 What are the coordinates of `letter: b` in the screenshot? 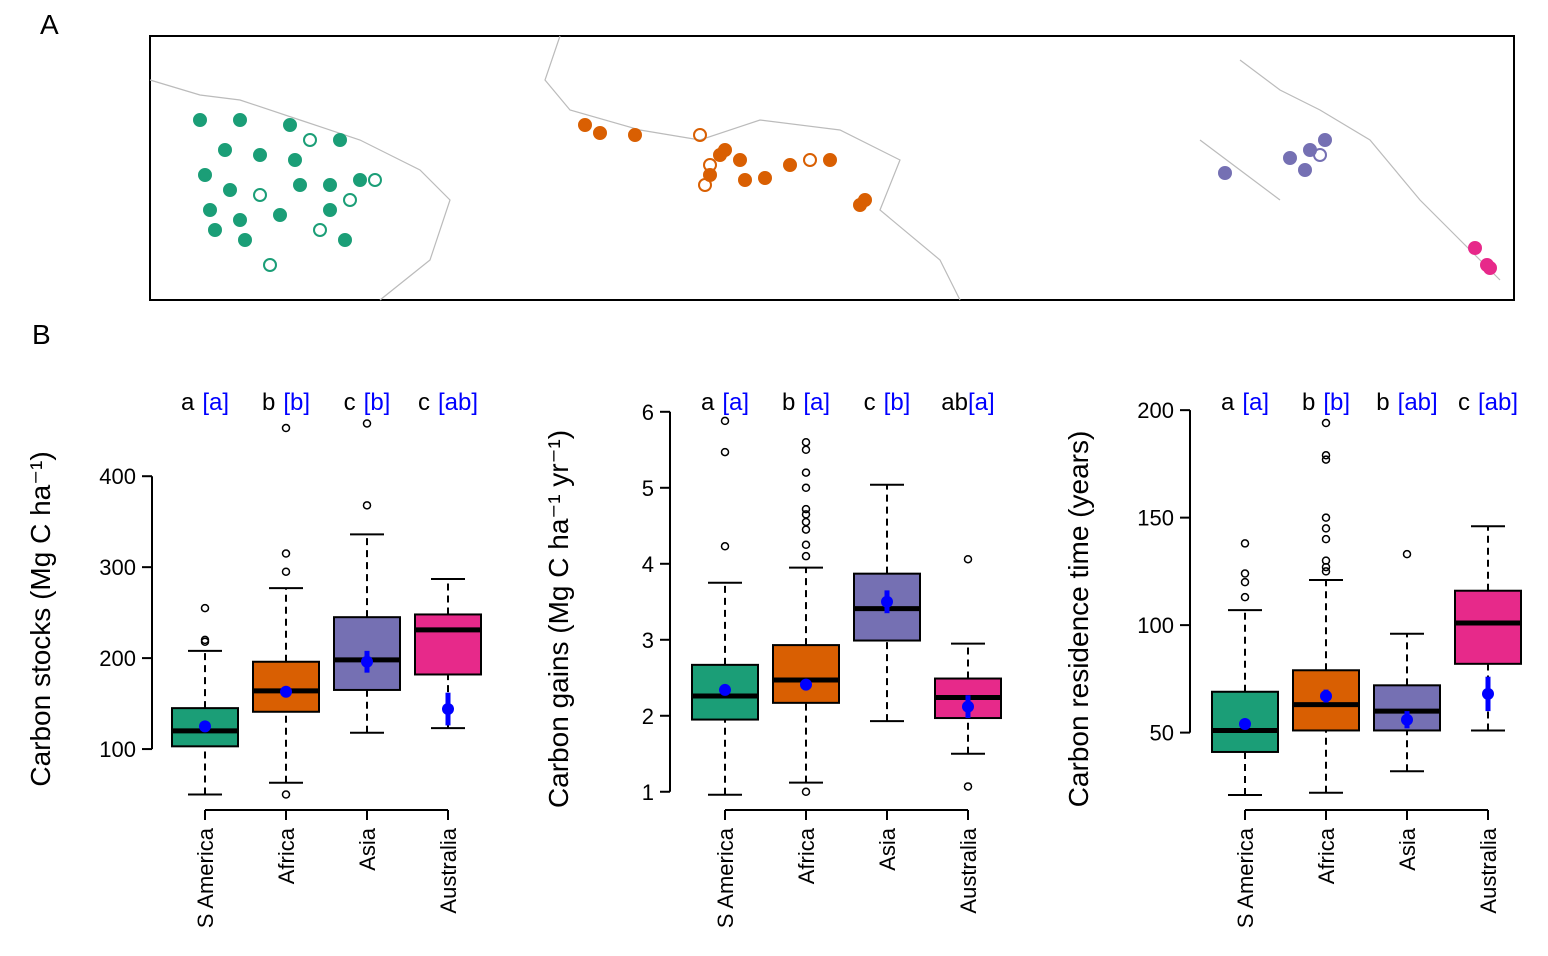 It's located at (268, 402).